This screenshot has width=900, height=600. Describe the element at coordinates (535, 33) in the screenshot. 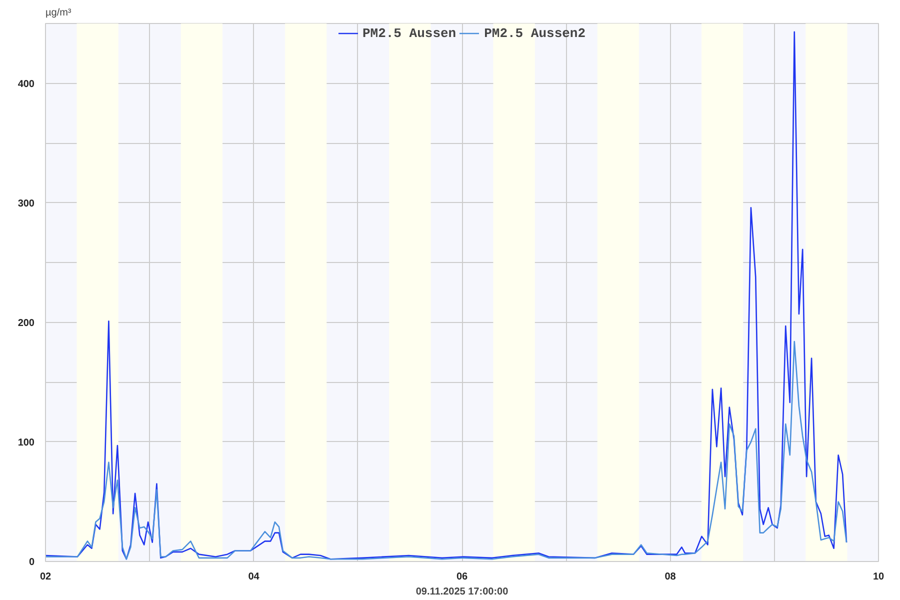

I see `legend-label: PM2.5 Aussen2` at that location.